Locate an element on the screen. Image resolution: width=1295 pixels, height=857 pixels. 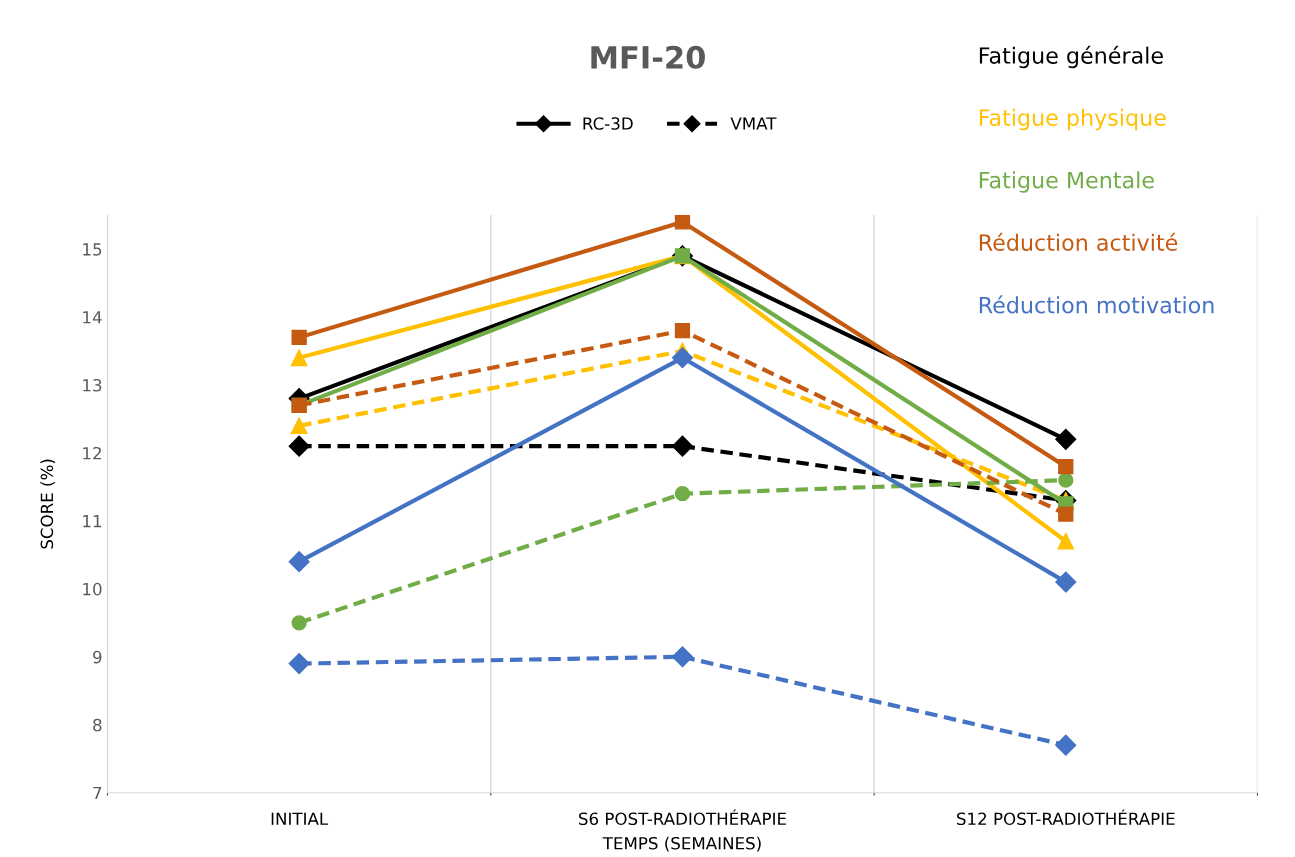
text: VMAT is located at coordinates (753, 123).